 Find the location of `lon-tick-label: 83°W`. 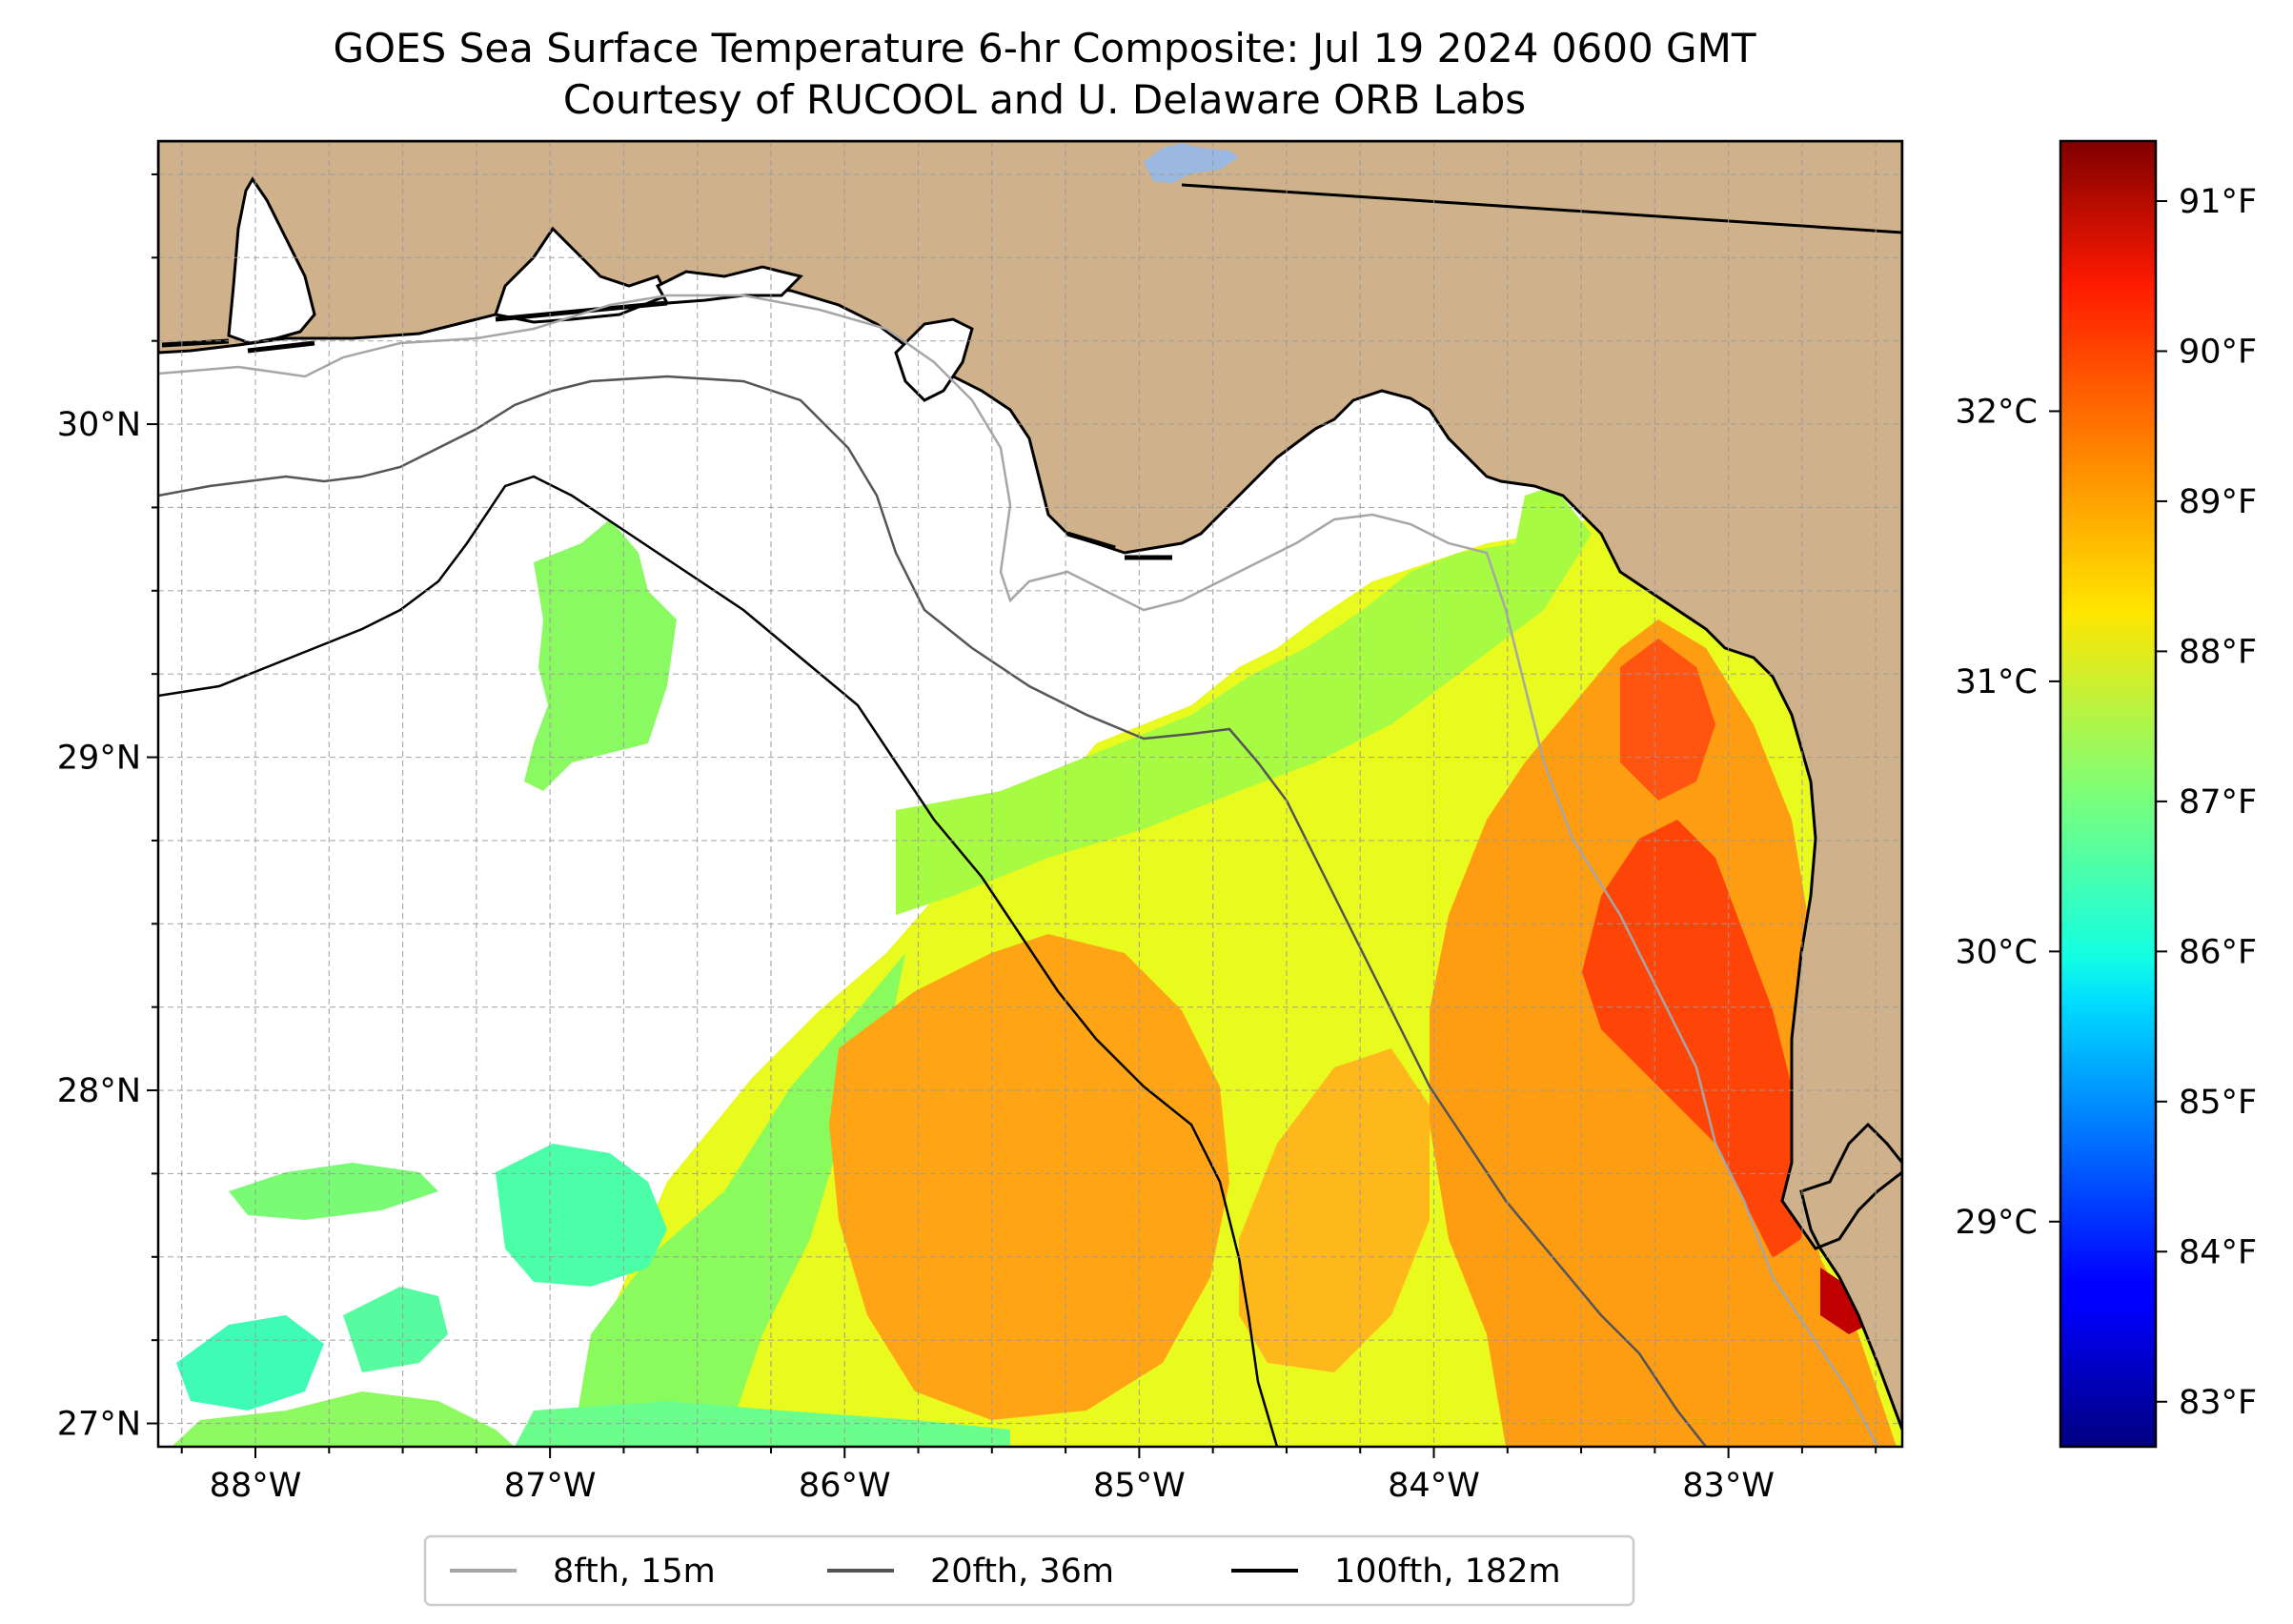

lon-tick-label: 83°W is located at coordinates (1728, 1486).